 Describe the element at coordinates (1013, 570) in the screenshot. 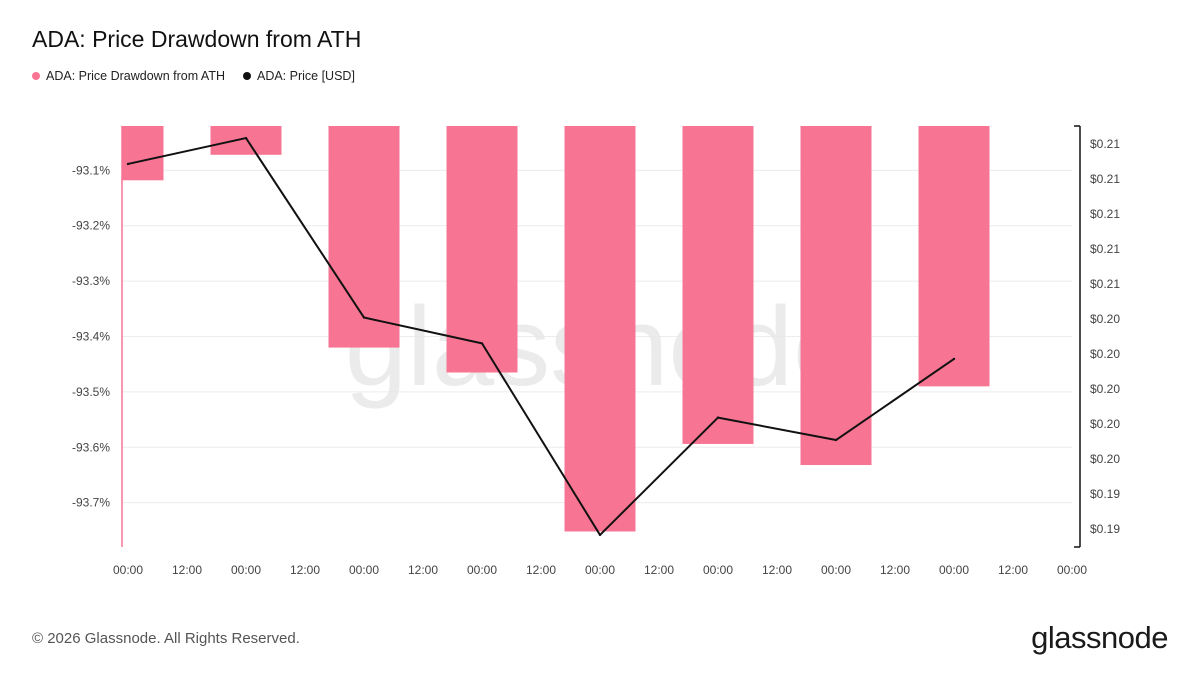

I see `x-tick-label-15: 12:00` at that location.